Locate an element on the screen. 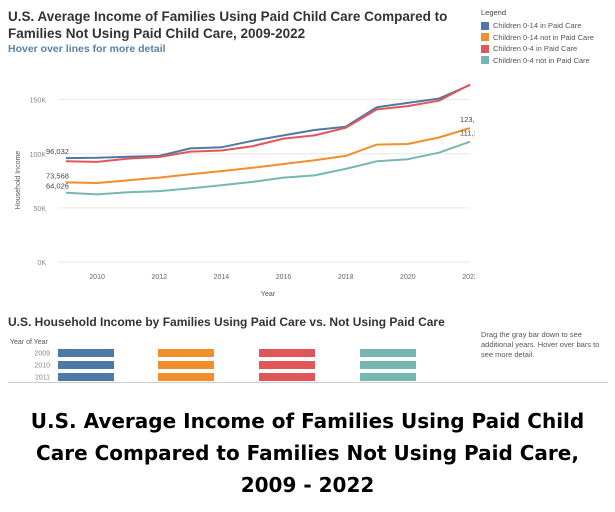 This screenshot has height=512, width=615. x-tick-label: 2018 is located at coordinates (346, 277).